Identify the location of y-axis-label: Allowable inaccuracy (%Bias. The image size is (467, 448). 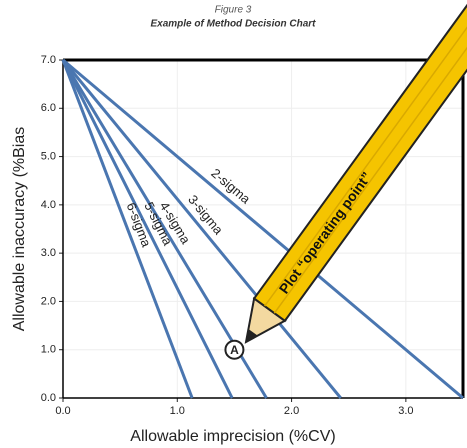
(19, 229).